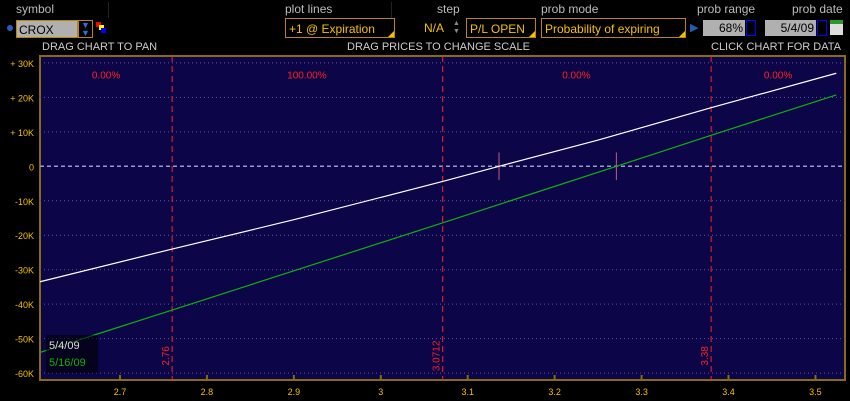 This screenshot has width=850, height=401. I want to click on y-tick-label: -50K, so click(24, 340).